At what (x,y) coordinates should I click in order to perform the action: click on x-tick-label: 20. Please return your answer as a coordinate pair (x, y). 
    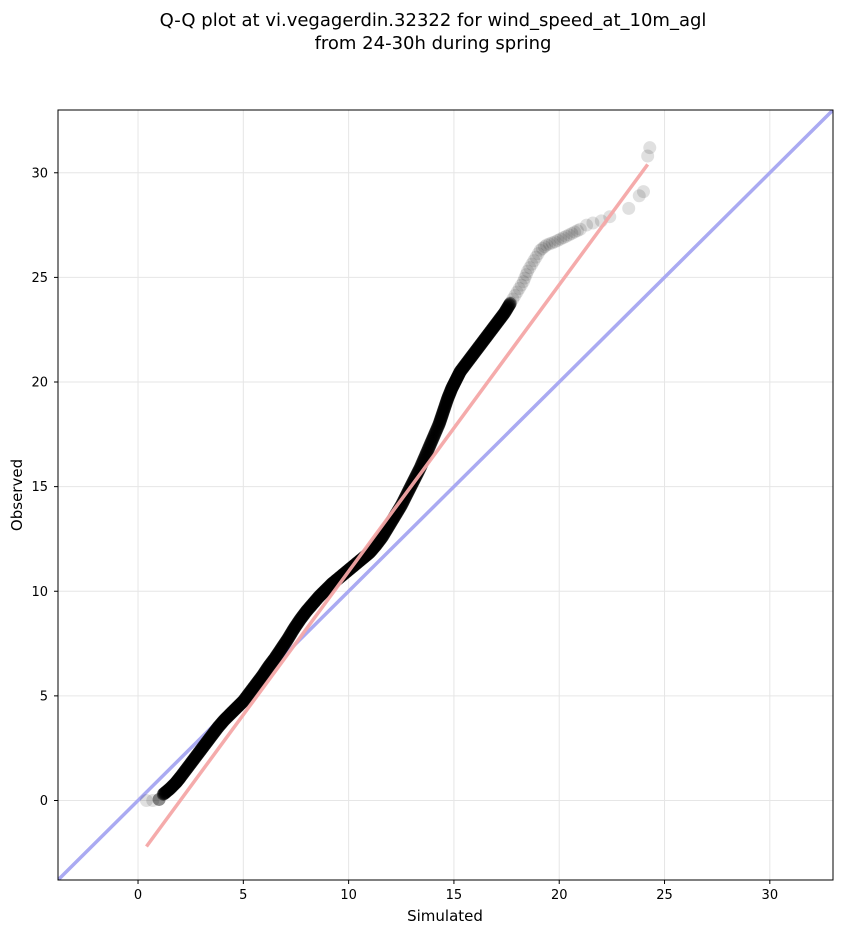
    Looking at the image, I should click on (559, 895).